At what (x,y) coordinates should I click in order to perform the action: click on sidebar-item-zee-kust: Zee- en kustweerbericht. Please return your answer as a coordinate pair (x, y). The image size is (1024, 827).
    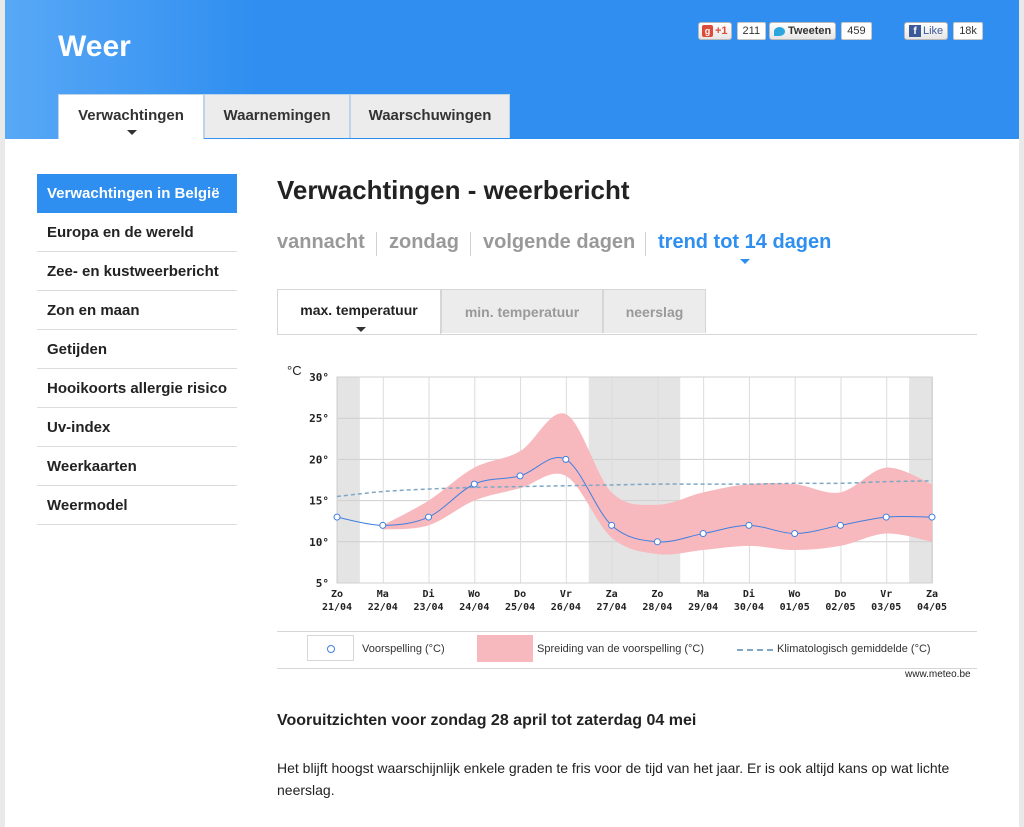
    Looking at the image, I should click on (137, 271).